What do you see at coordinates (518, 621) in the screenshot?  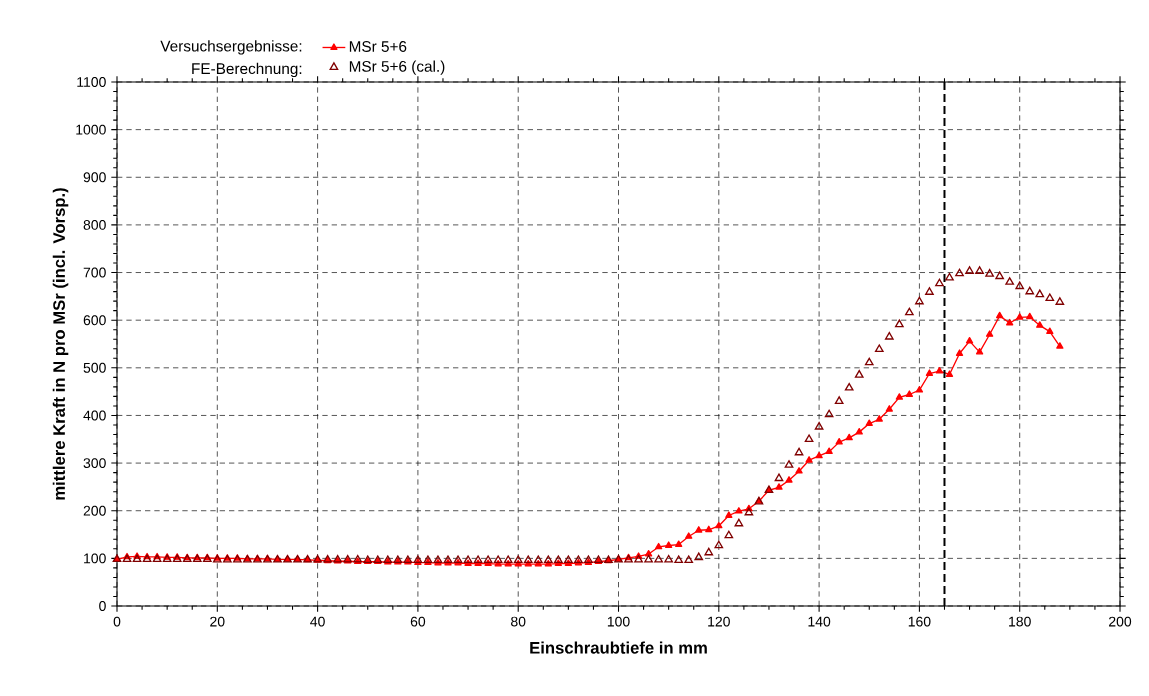 I see `x-tick-label: 80` at bounding box center [518, 621].